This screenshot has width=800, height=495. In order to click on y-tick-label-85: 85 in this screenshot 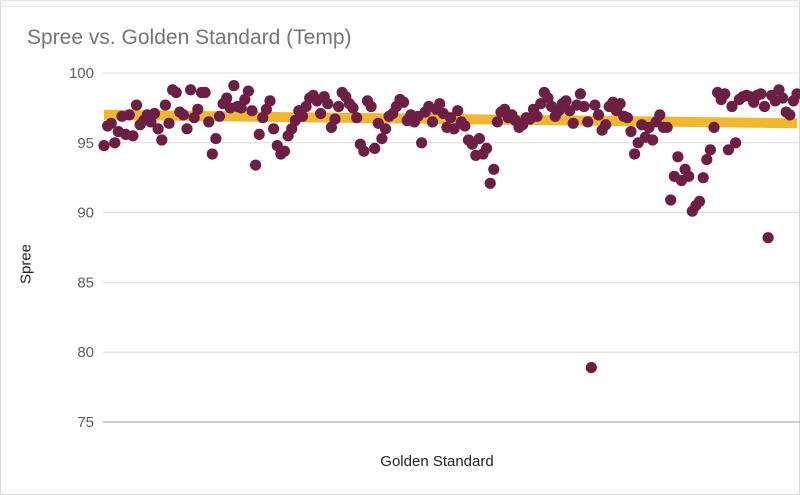, I will do `click(85, 282)`.